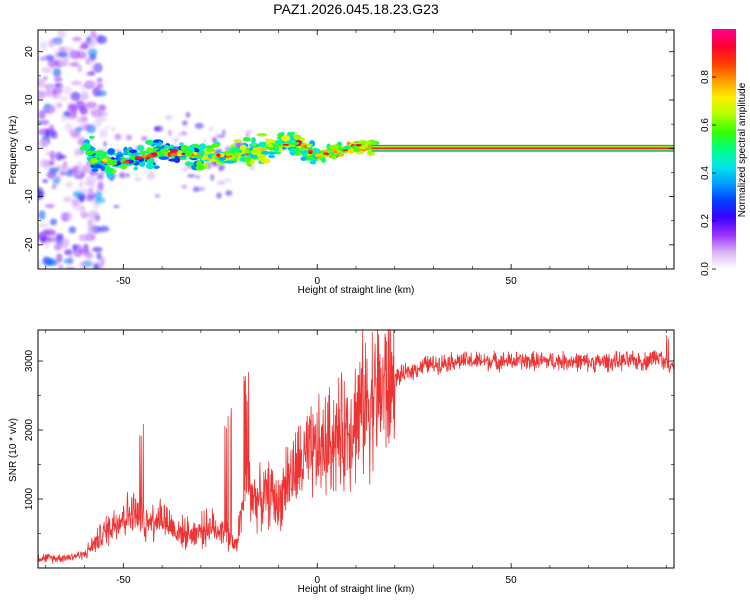 The height and width of the screenshot is (600, 750). Describe the element at coordinates (742, 149) in the screenshot. I see `colorbar-label: Normalized spectral amplitude` at that location.